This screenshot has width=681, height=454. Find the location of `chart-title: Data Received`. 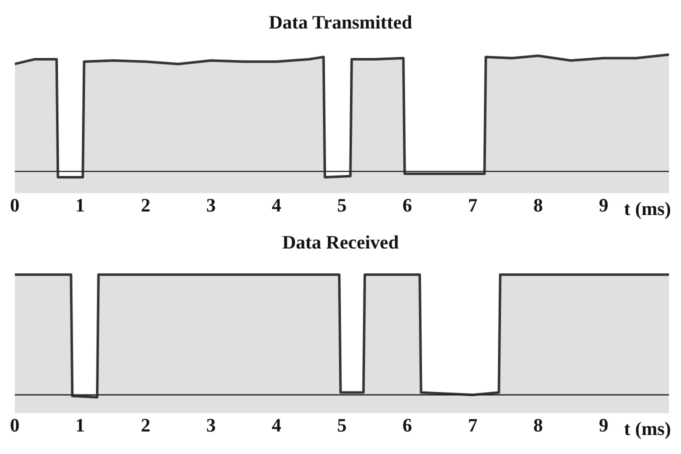

chart-title: Data Received is located at coordinates (341, 243).